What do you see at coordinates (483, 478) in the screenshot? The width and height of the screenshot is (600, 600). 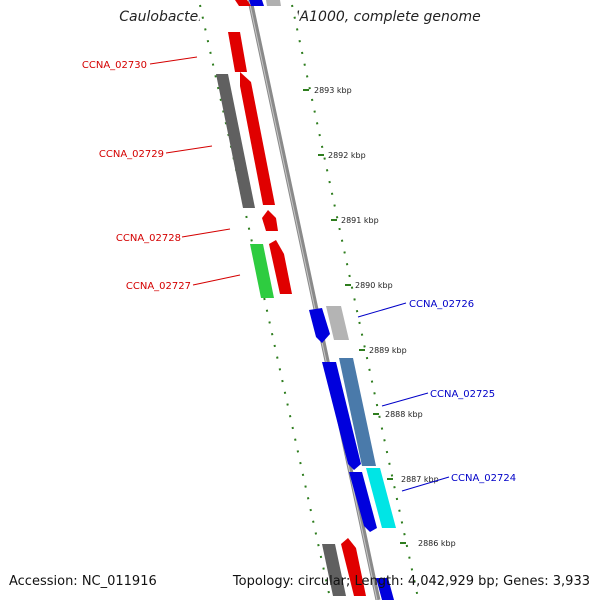 I see `gene-label-ccna-02724: CCNA_02724` at bounding box center [483, 478].